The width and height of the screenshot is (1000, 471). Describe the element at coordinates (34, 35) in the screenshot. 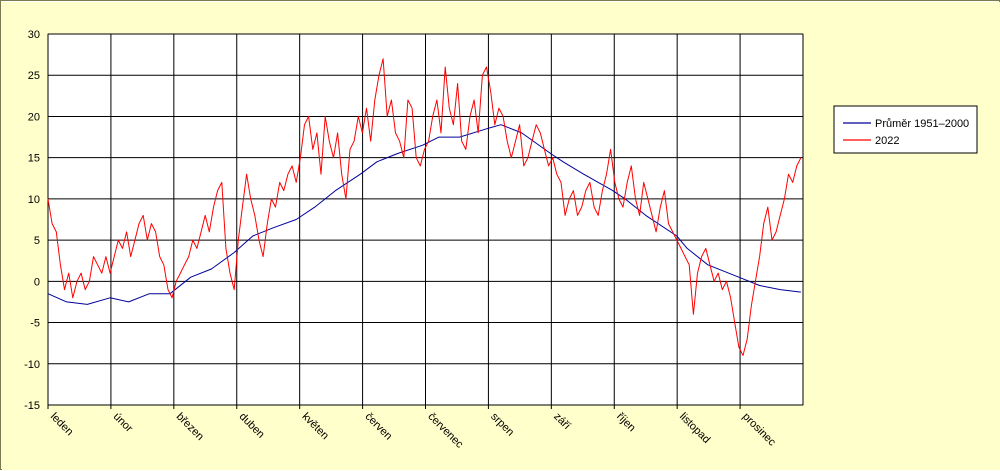

I see `y-tick-label: 30` at that location.